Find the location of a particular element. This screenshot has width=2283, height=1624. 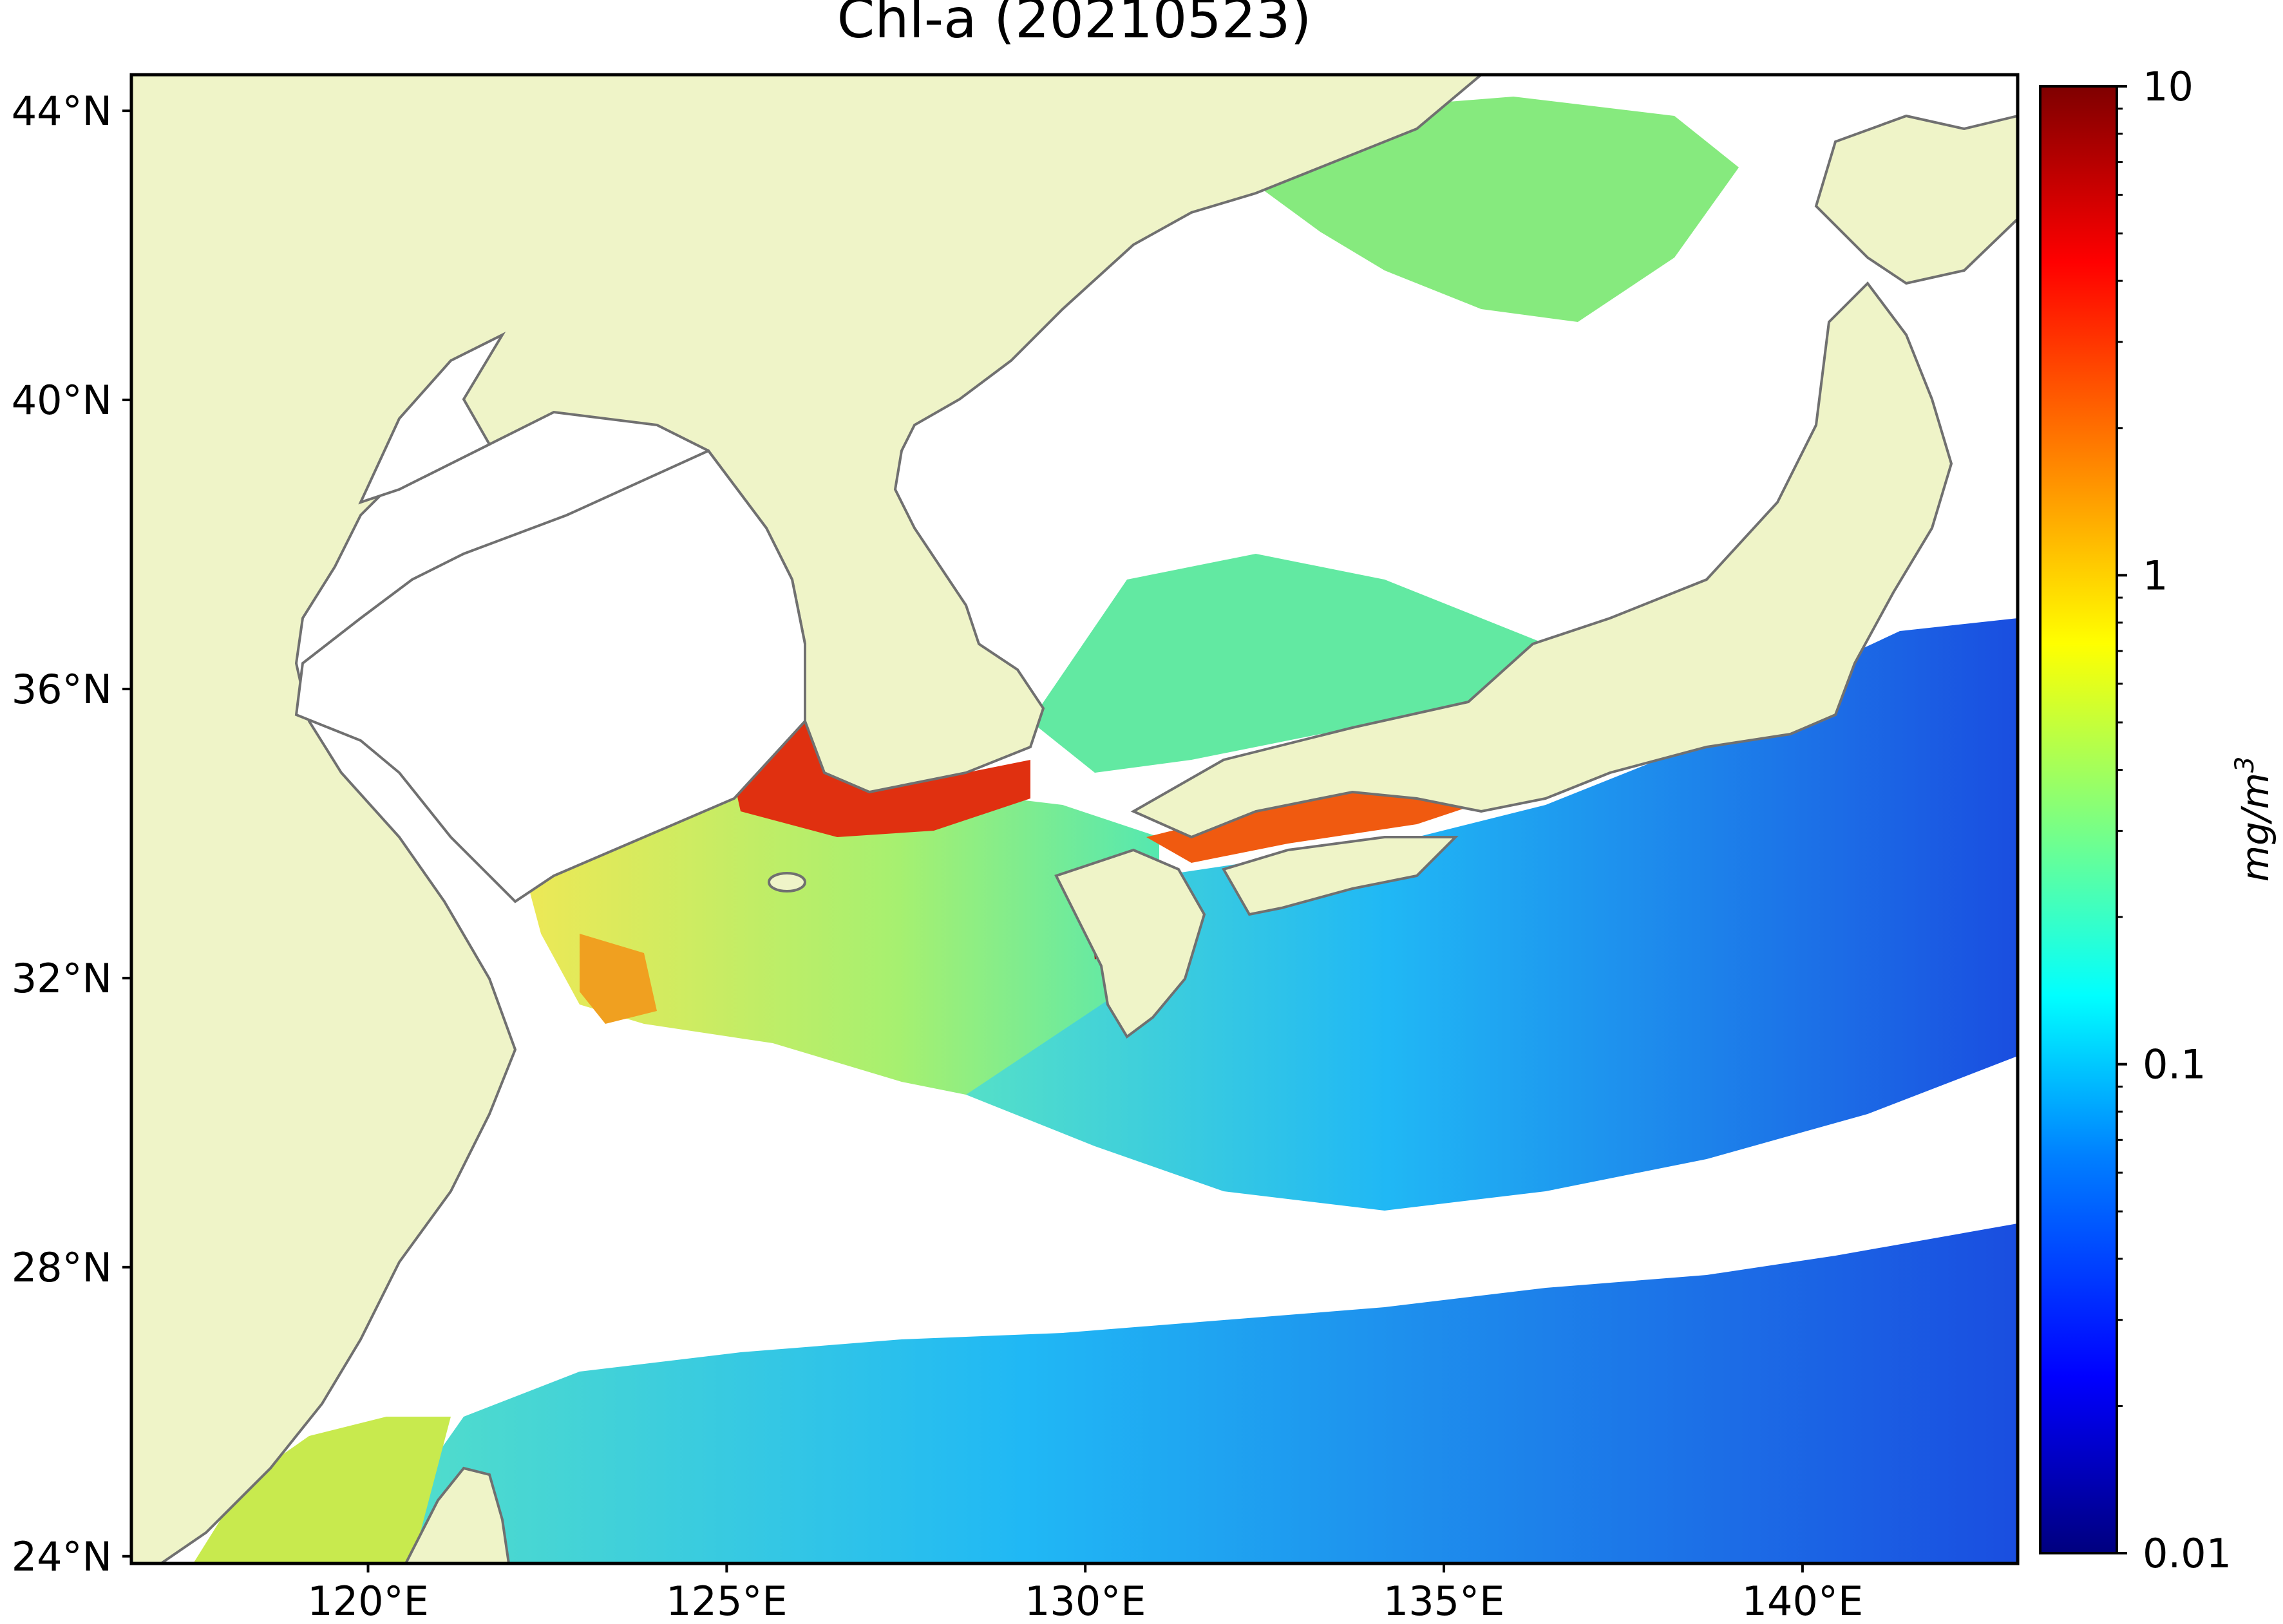

colorbar-ticks: 10 1 0.1 0.01 is located at coordinates (2174, 820).